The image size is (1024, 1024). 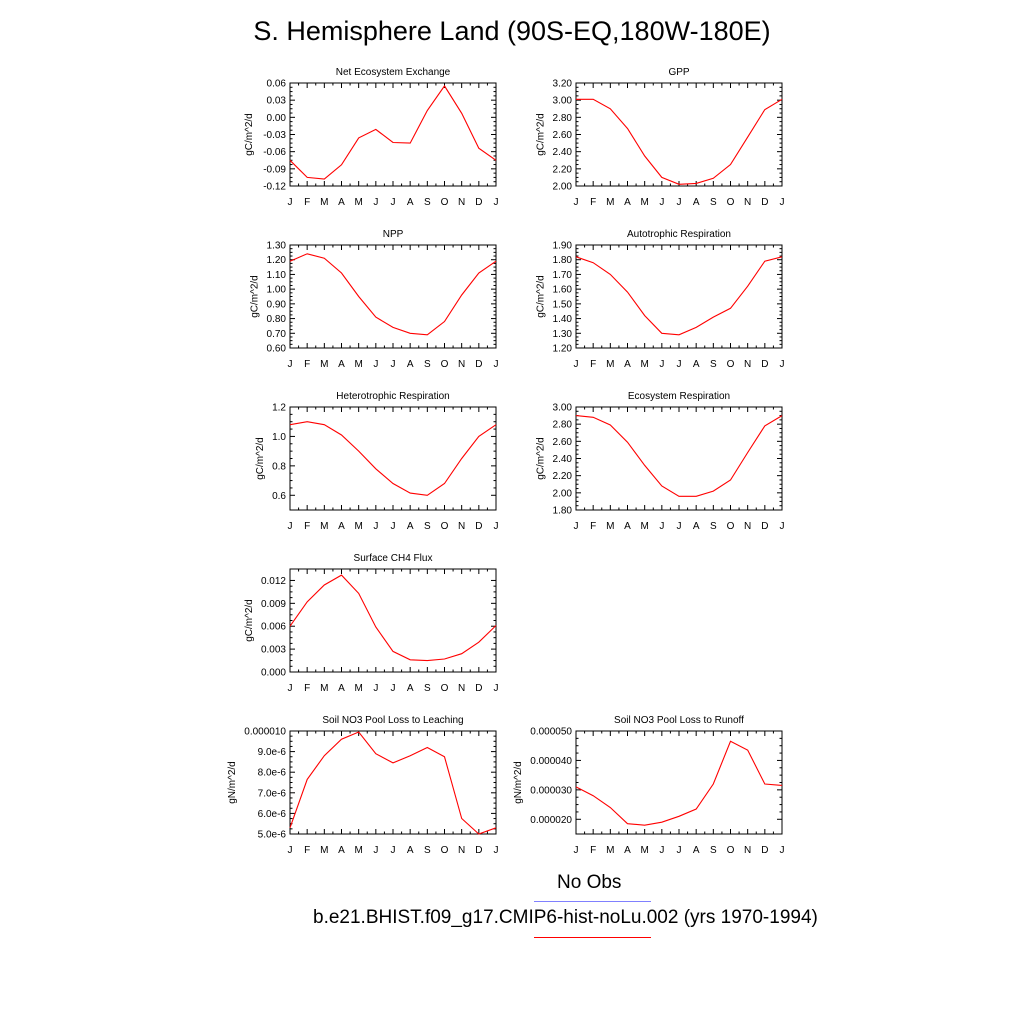 I want to click on y-tick-label: 0.006, so click(x=273, y=627).